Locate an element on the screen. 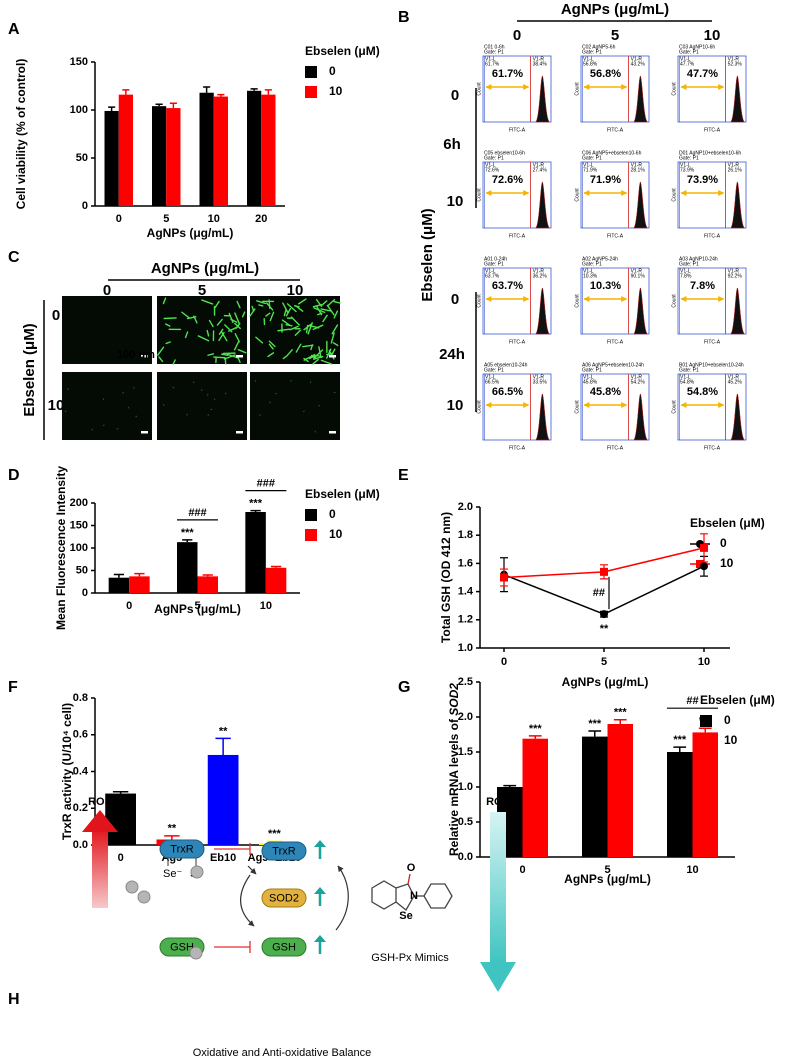  nanoparticle is located at coordinates (197, 872).